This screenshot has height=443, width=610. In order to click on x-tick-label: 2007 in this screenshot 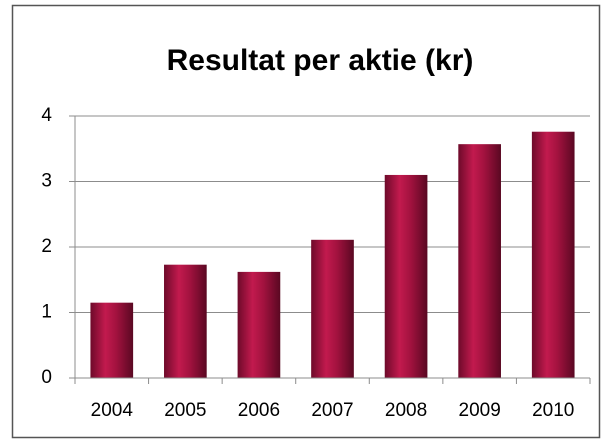, I will do `click(332, 410)`.